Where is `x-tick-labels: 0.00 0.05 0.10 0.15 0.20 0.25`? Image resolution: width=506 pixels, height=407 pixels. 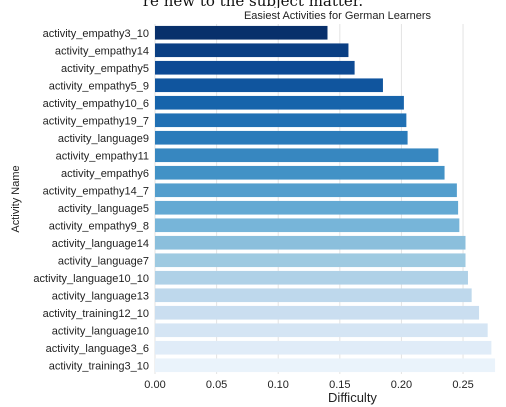 x-tick-labels: 0.00 0.05 0.10 0.15 0.20 0.25 is located at coordinates (308, 385).